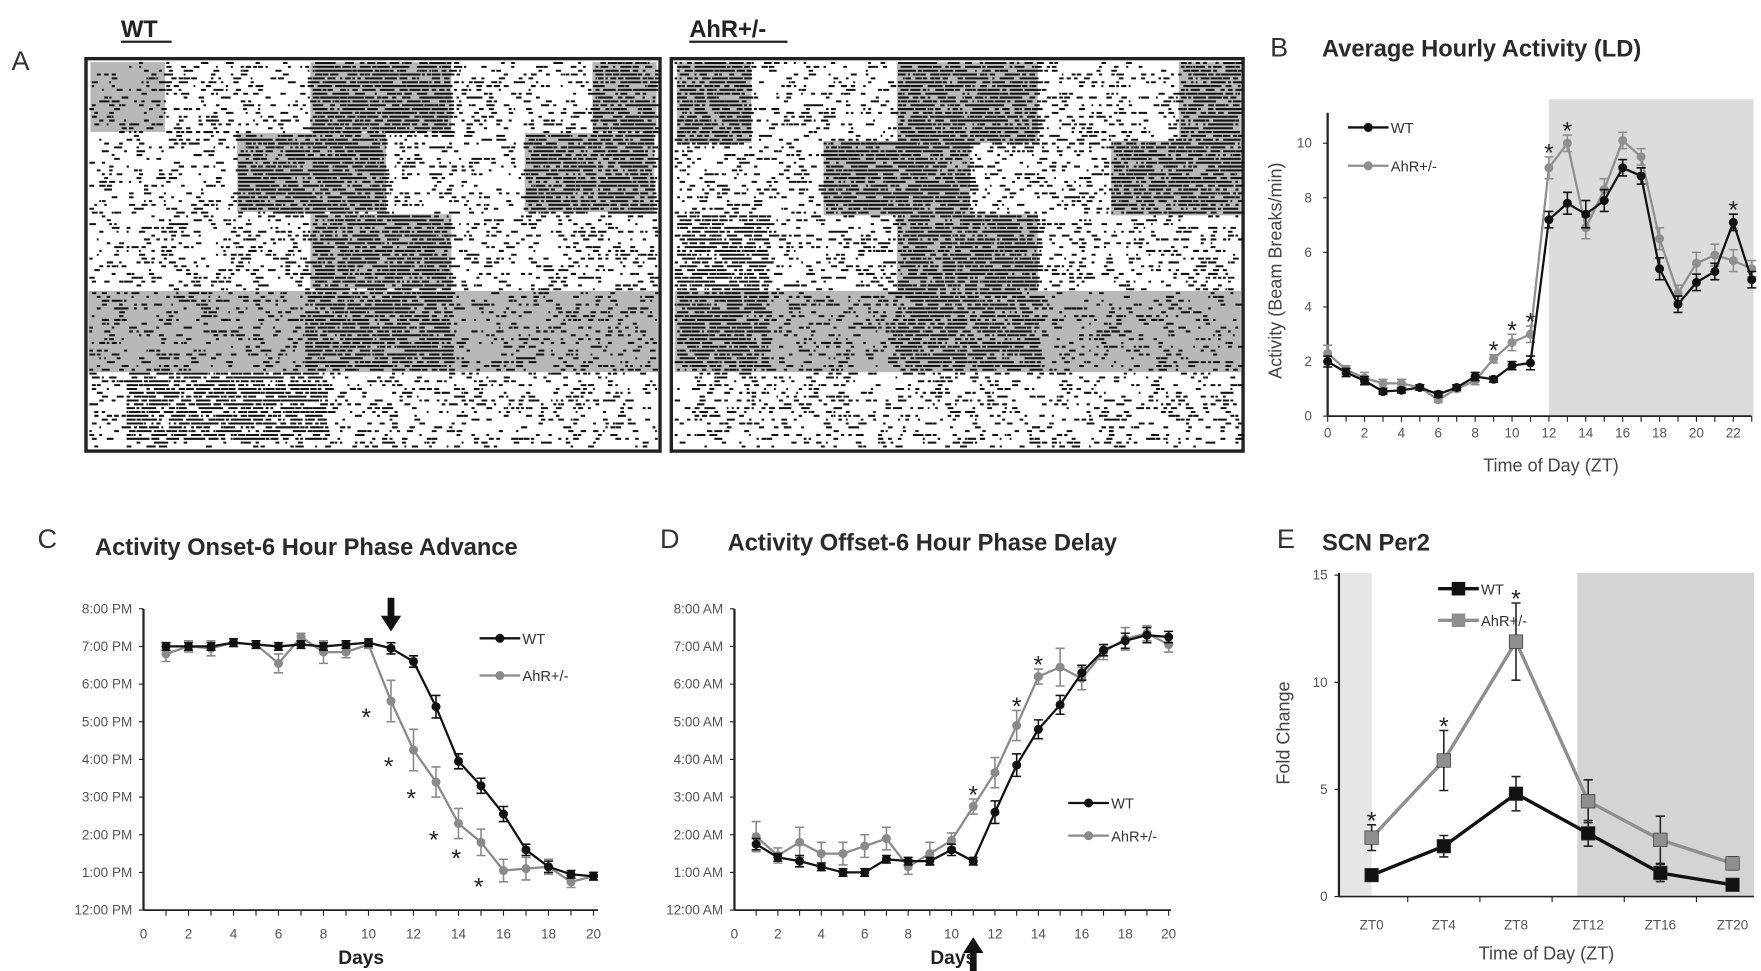  Describe the element at coordinates (1552, 736) in the screenshot. I see `series-ahr` at that location.